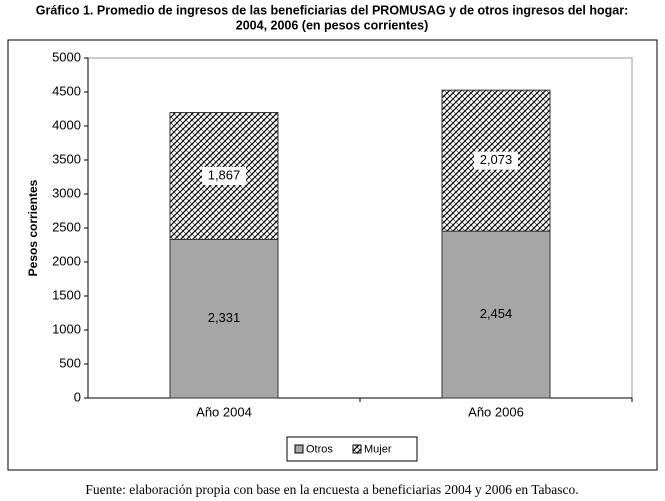  Describe the element at coordinates (66, 260) in the screenshot. I see `y-tick-label: 2000` at that location.